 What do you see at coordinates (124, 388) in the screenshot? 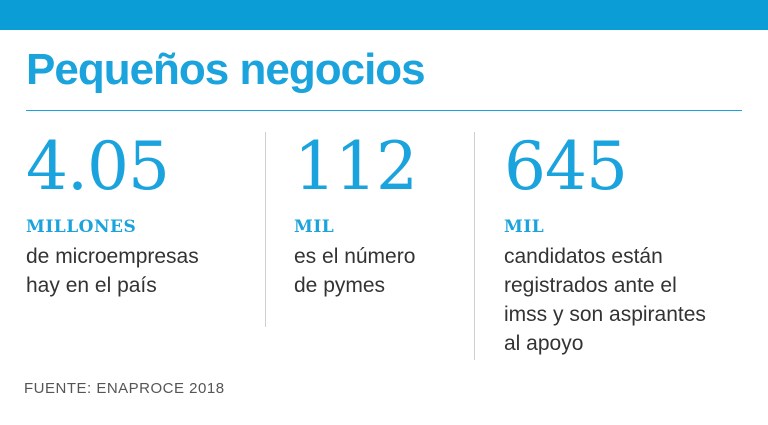
I see `source-note: FUENTE: ENAPROCE 2018` at bounding box center [124, 388].